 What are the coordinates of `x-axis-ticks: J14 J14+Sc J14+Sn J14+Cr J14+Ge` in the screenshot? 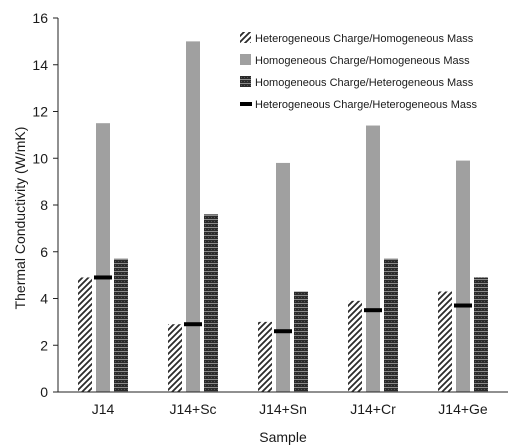 It's located at (290, 409).